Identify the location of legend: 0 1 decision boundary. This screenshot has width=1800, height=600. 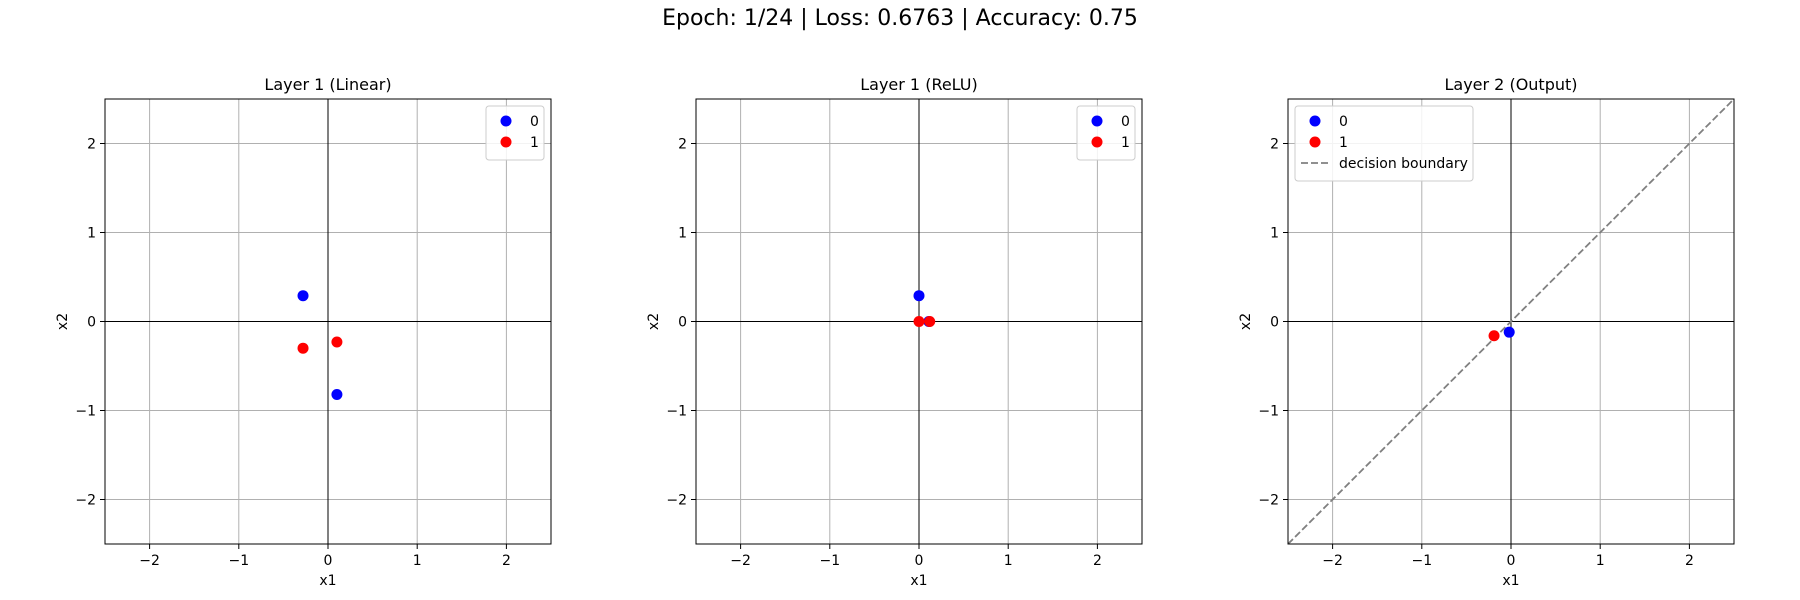
(1384, 143).